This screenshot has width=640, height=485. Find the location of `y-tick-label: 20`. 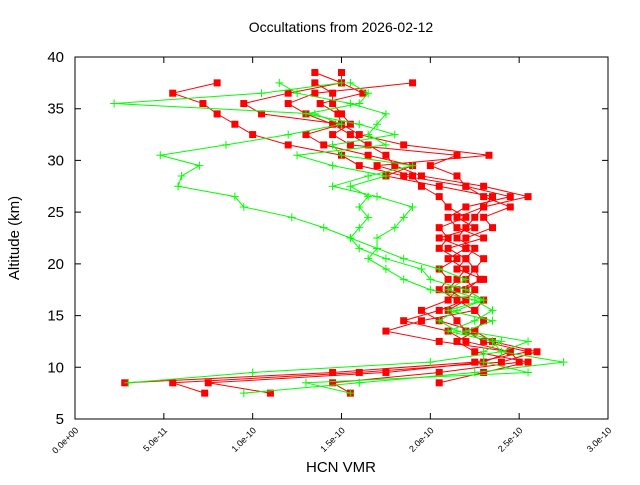

y-tick-label: 20 is located at coordinates (55, 264).